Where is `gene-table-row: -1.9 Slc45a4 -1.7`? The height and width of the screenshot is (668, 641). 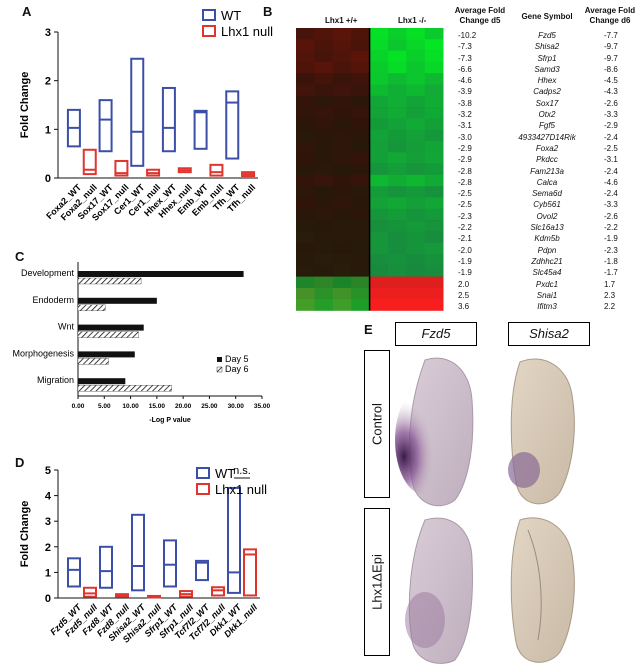 gene-table-row: -1.9 Slc45a4 -1.7 is located at coordinates (545, 272).